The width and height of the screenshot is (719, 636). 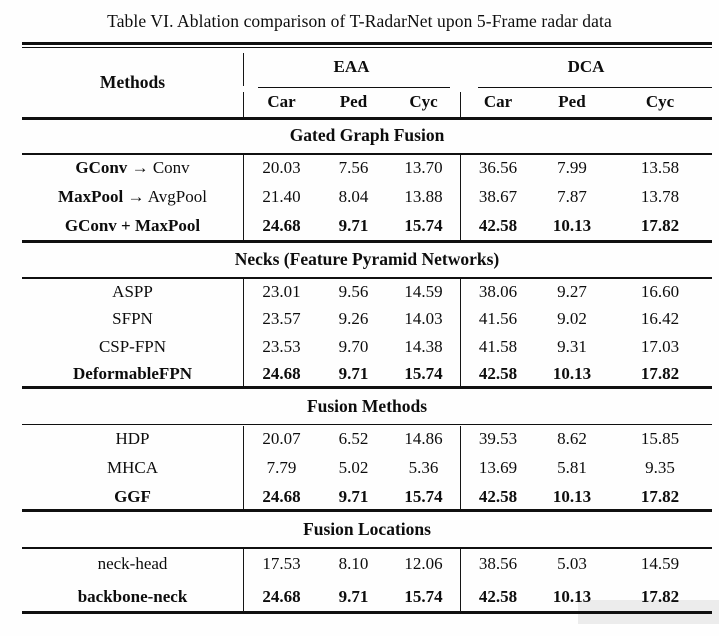 What do you see at coordinates (367, 167) in the screenshot?
I see `table-row: GConv → Conv 20.03 7.56 13.70 36.56 7.99 13.58` at bounding box center [367, 167].